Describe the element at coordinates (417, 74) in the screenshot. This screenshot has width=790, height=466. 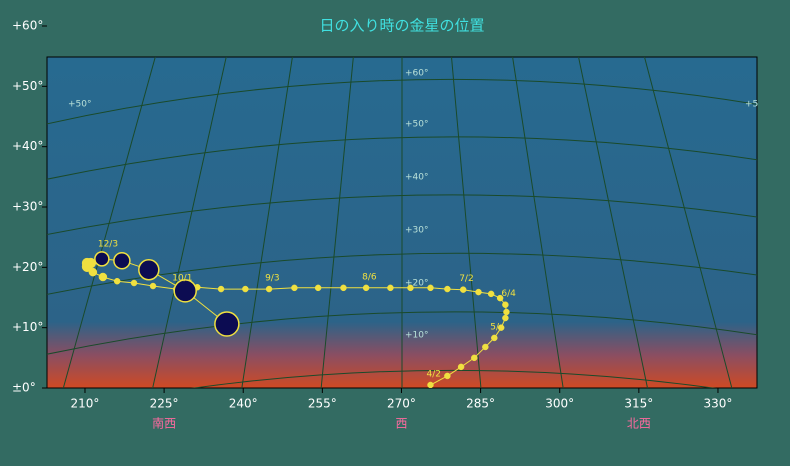
I see `equatorial-label: +60°` at that location.